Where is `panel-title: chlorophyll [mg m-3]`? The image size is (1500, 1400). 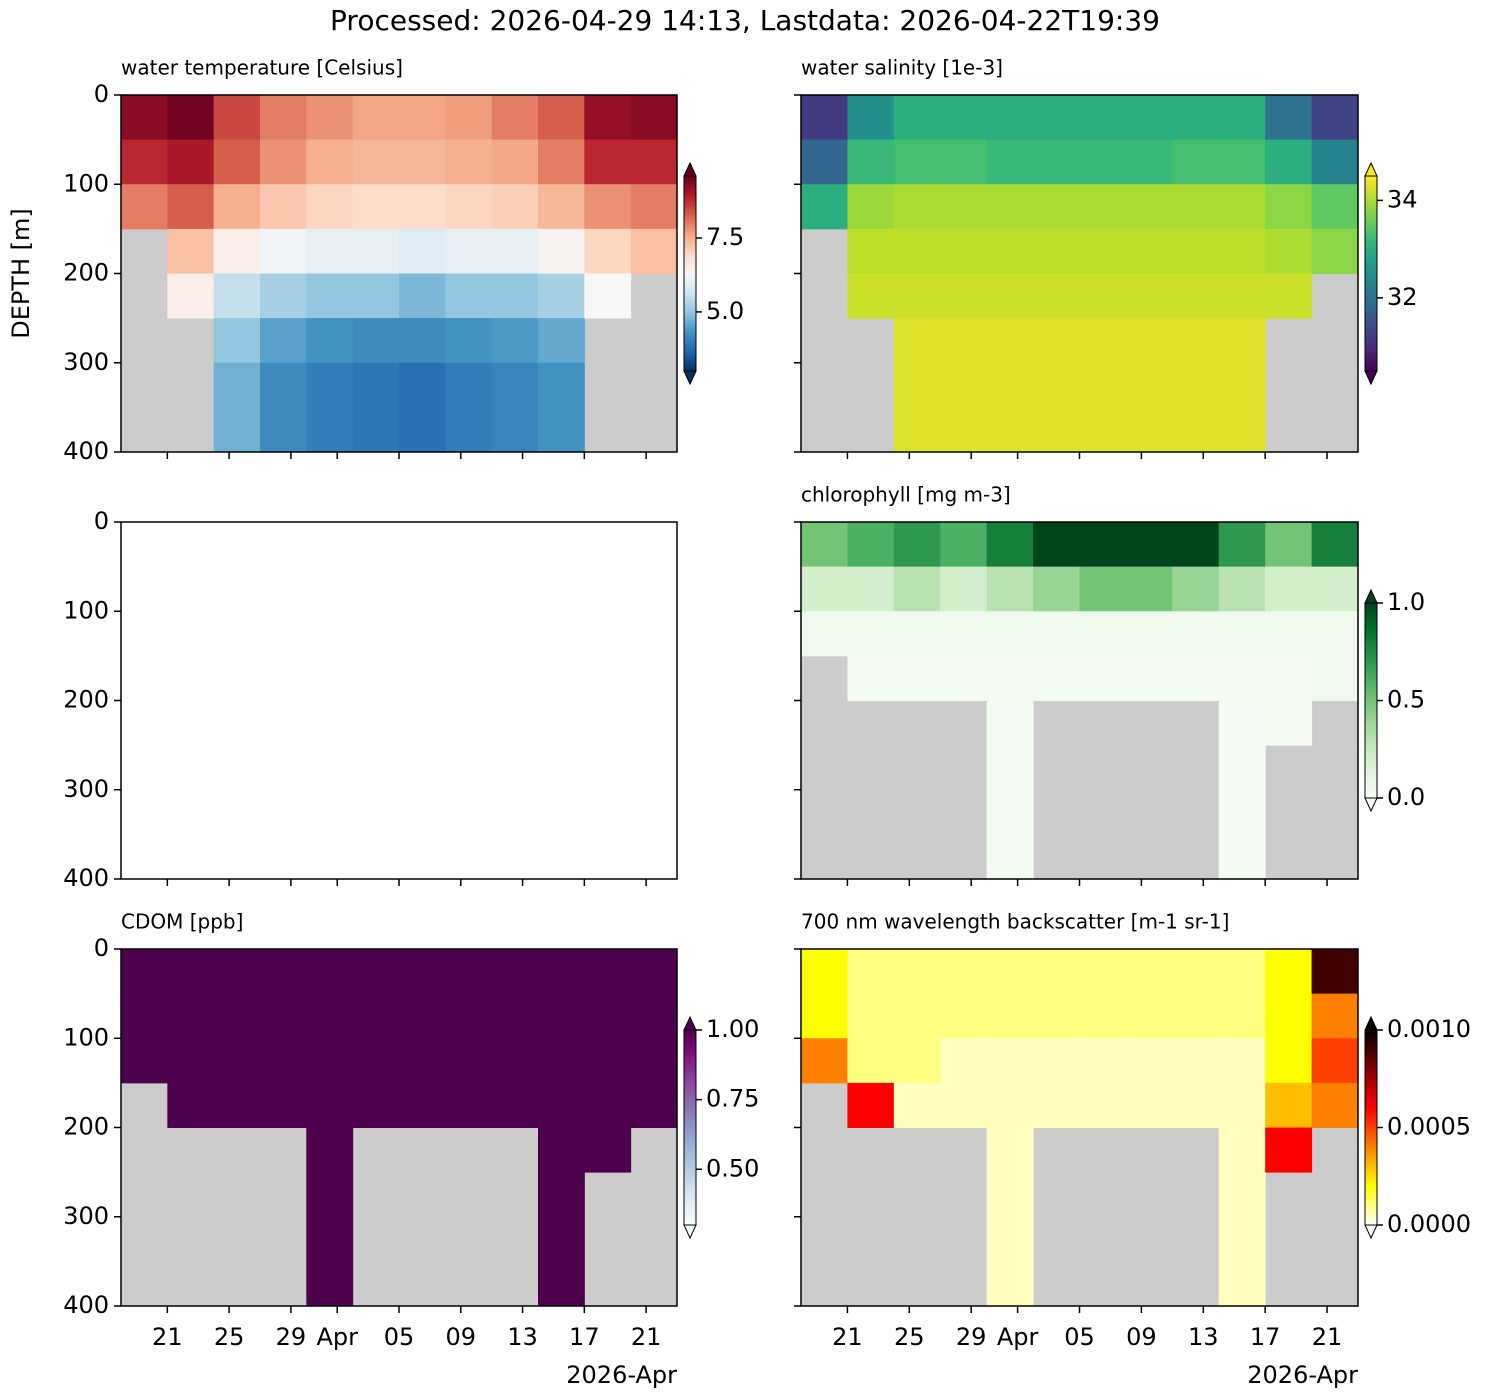 panel-title: chlorophyll [mg m-3] is located at coordinates (906, 495).